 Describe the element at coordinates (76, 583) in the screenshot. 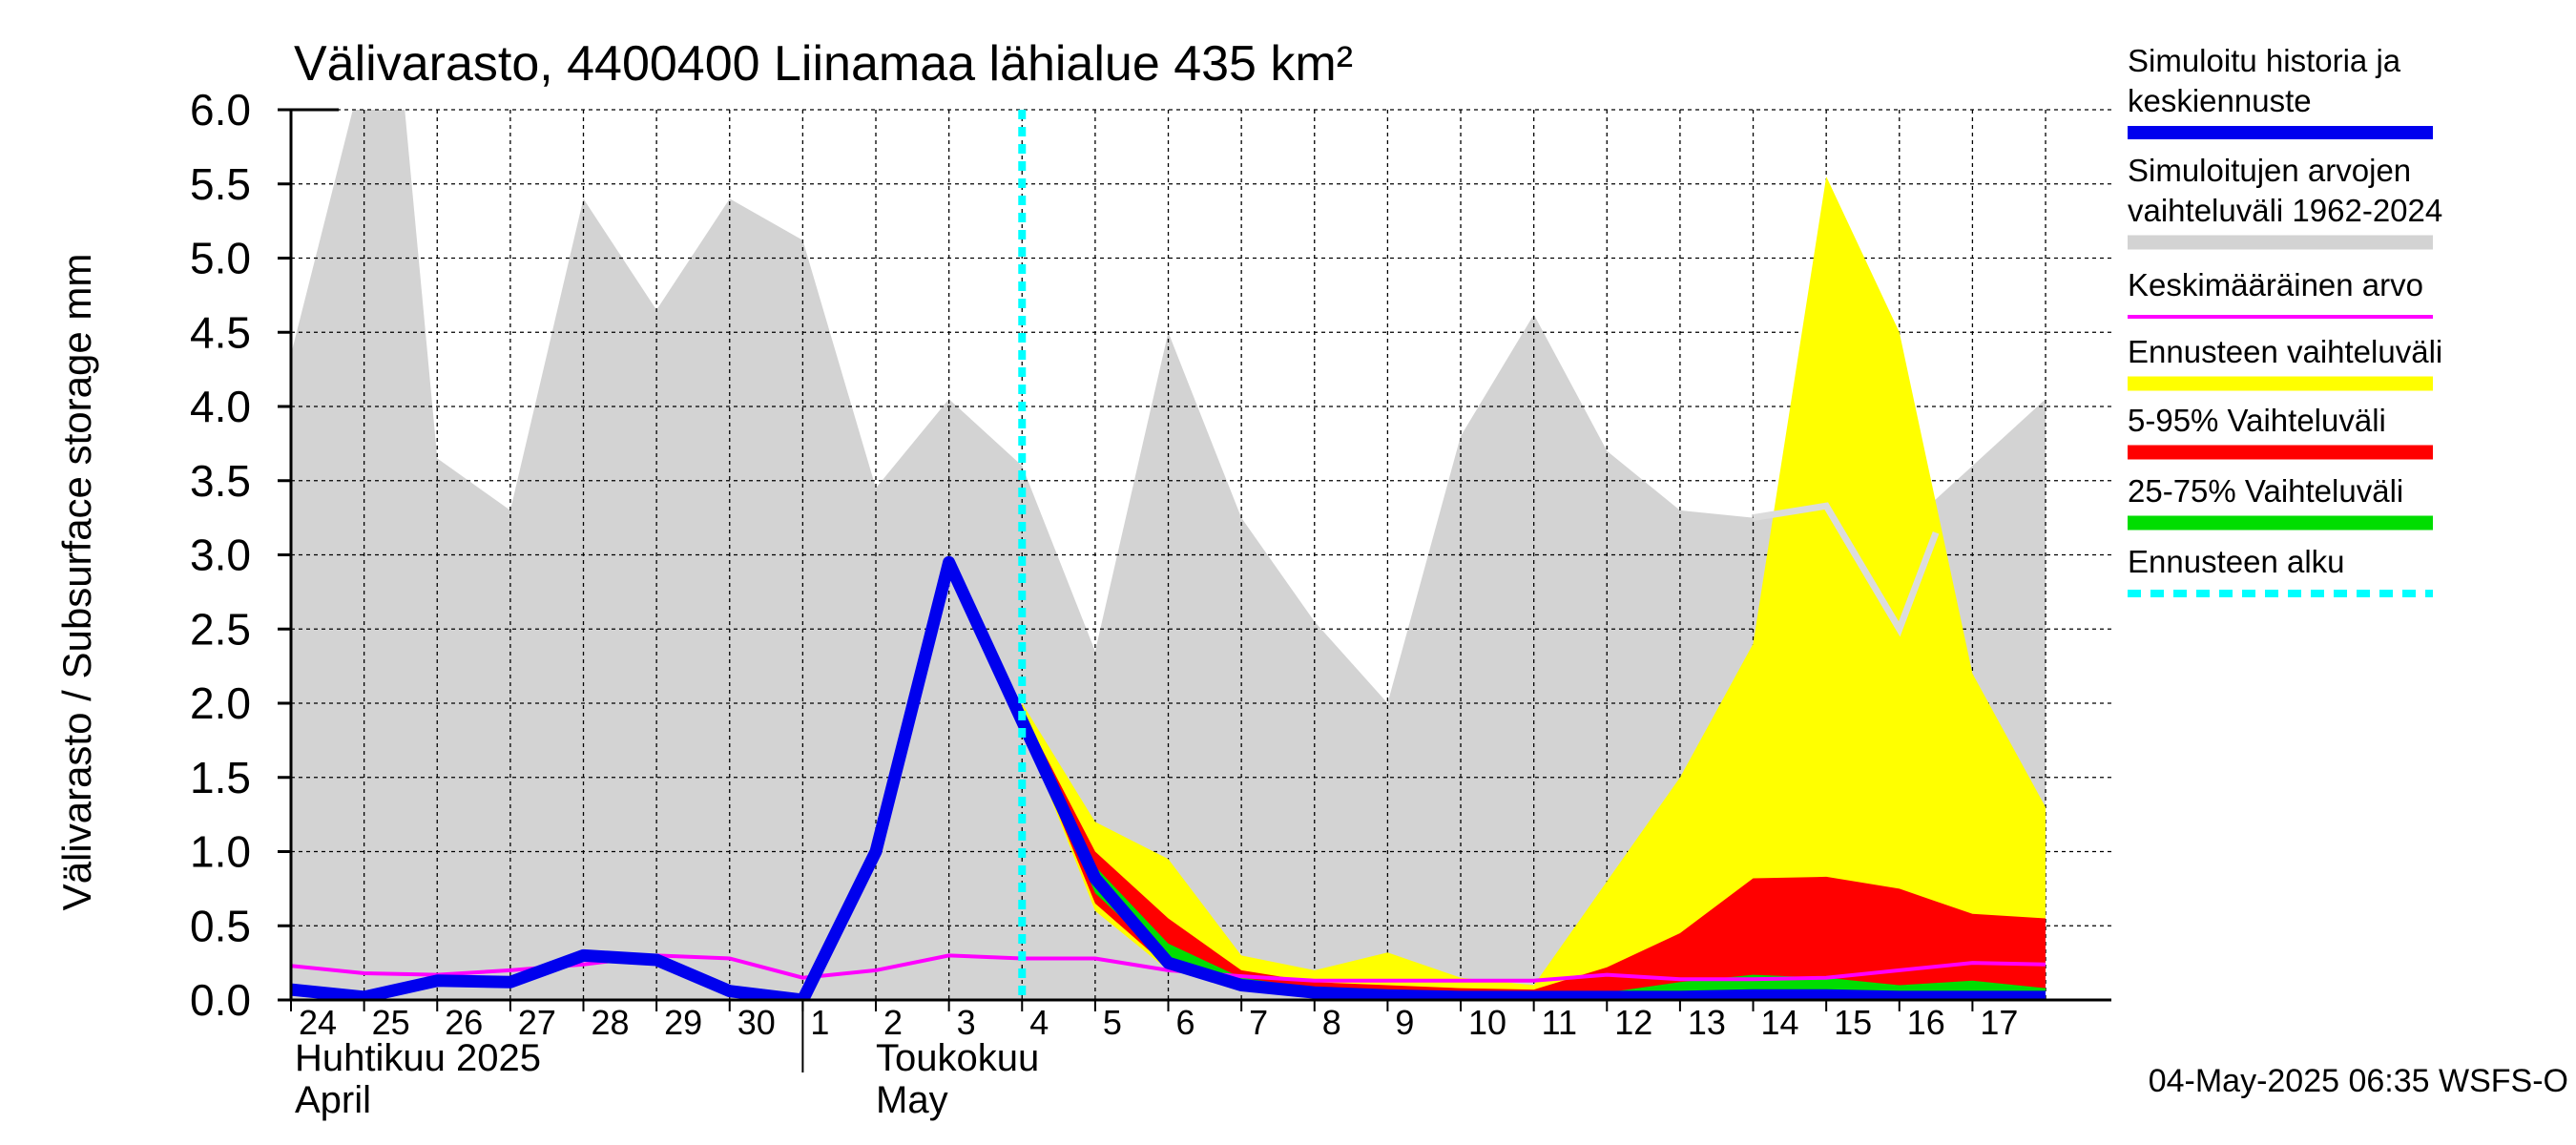

I see `y-axis-label: Välivarasto / Subsurface storage mm` at that location.